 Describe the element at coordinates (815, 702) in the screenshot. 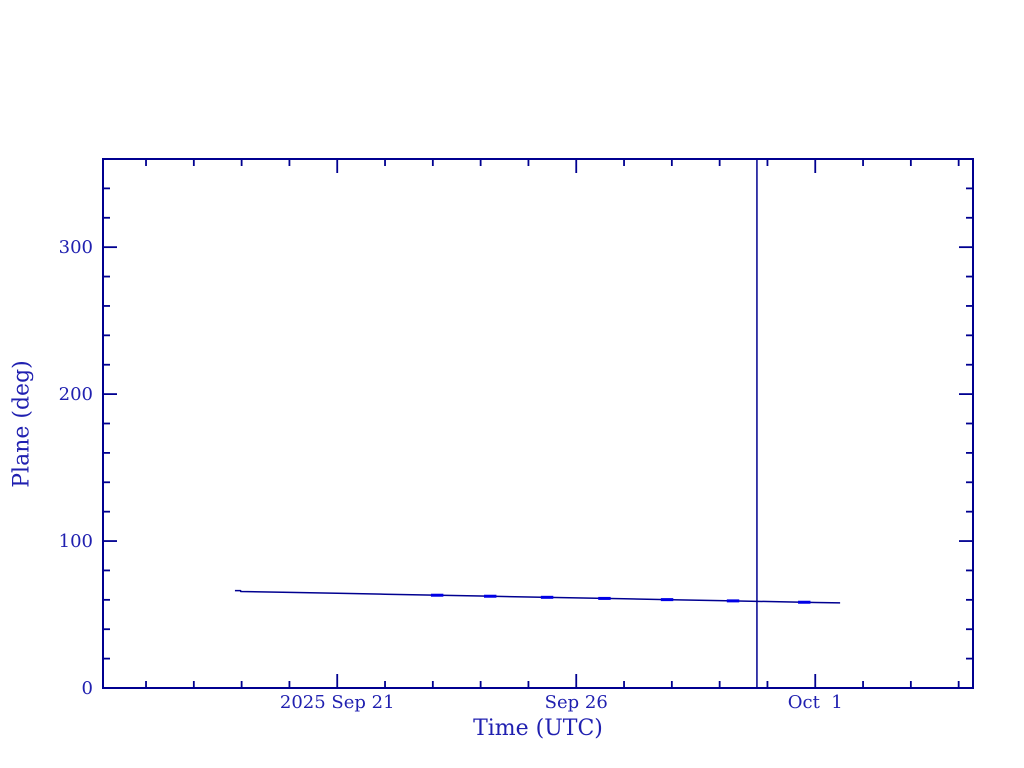

I see `x-tick-label: Oct 1` at that location.